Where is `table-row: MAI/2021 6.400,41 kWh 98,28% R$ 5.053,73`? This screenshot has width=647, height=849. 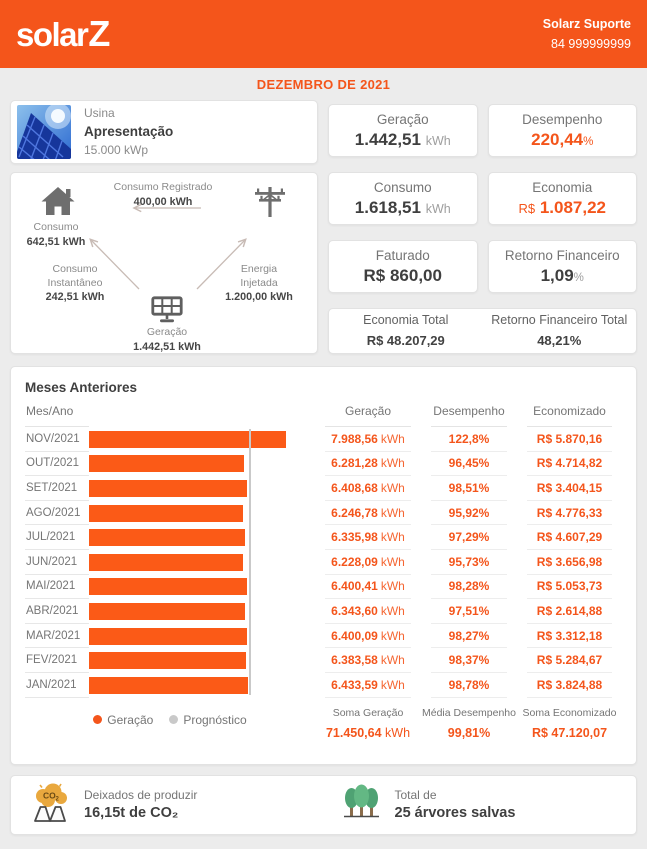
table-row: MAI/2021 6.400,41 kWh 98,28% R$ 5.053,73 is located at coordinates (323, 587).